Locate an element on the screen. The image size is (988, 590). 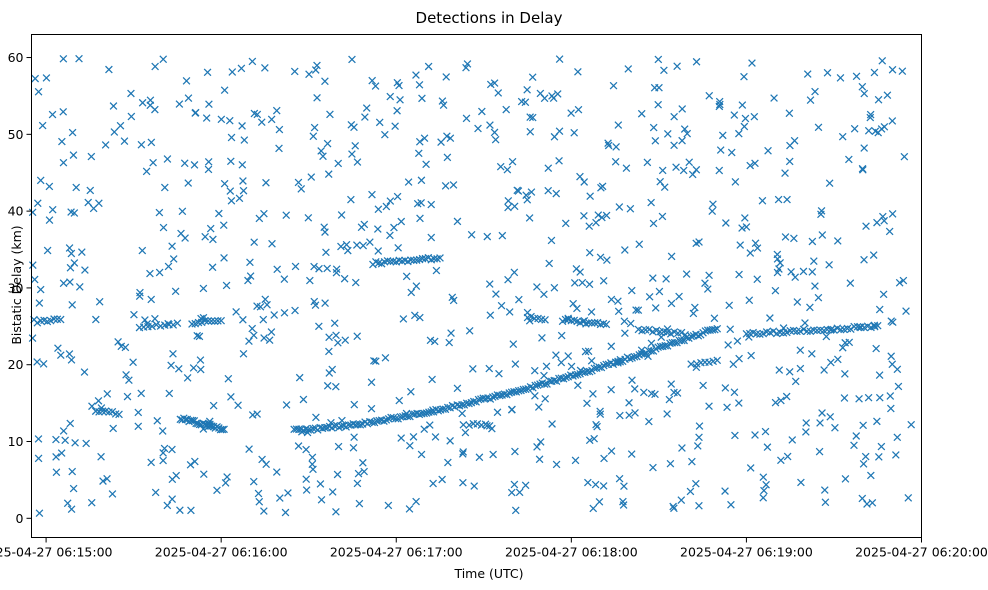
x-tick-label: 2025-04-27 06:19:00 is located at coordinates (746, 552).